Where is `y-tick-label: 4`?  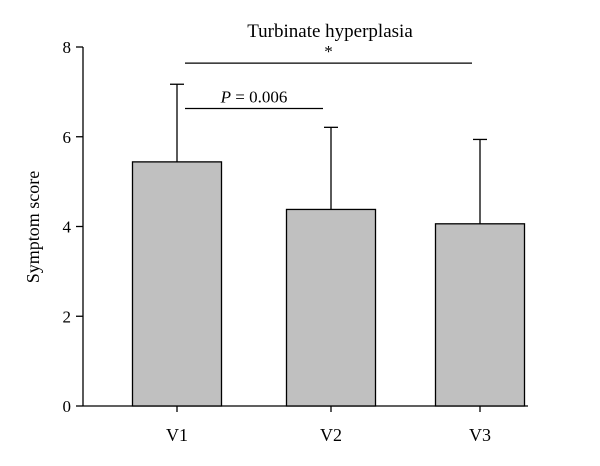 y-tick-label: 4 is located at coordinates (67, 227).